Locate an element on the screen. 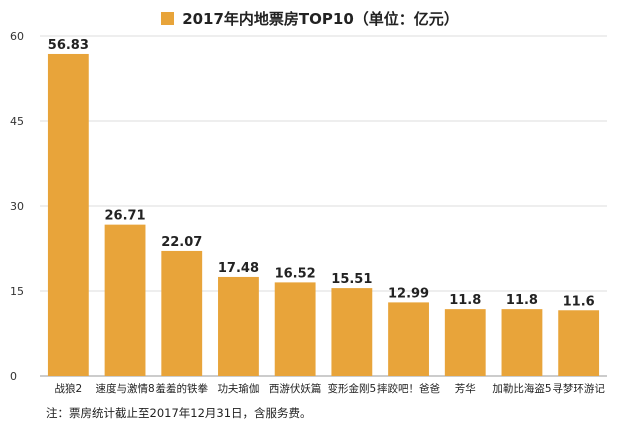  chart-legend: 2017年内地票房TOP10（单位：亿元） is located at coordinates (310, 18).